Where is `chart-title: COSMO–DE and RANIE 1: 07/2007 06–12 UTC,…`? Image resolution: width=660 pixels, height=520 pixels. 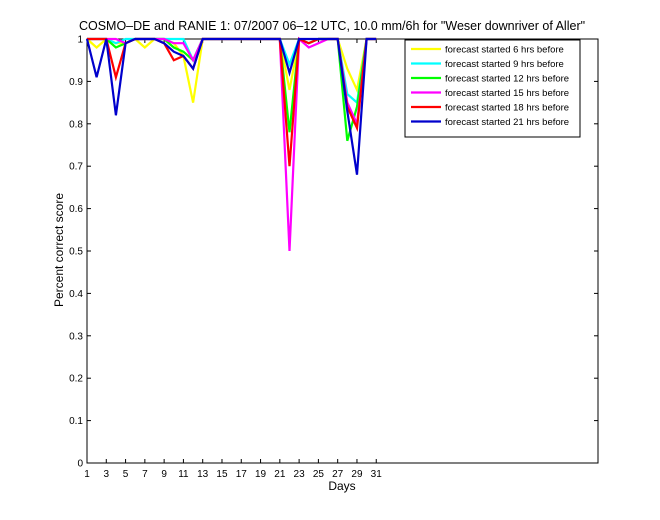 chart-title: COSMO–DE and RANIE 1: 07/2007 06–12 UTC,… is located at coordinates (332, 26).